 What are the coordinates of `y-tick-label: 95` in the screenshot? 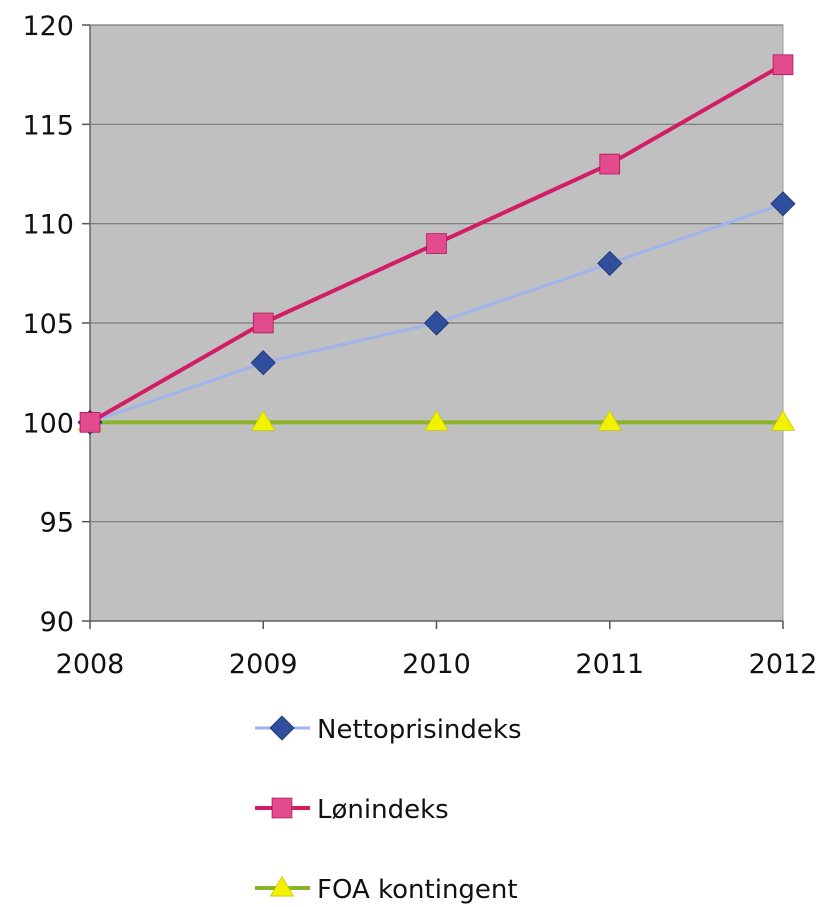 It's located at (57, 523).